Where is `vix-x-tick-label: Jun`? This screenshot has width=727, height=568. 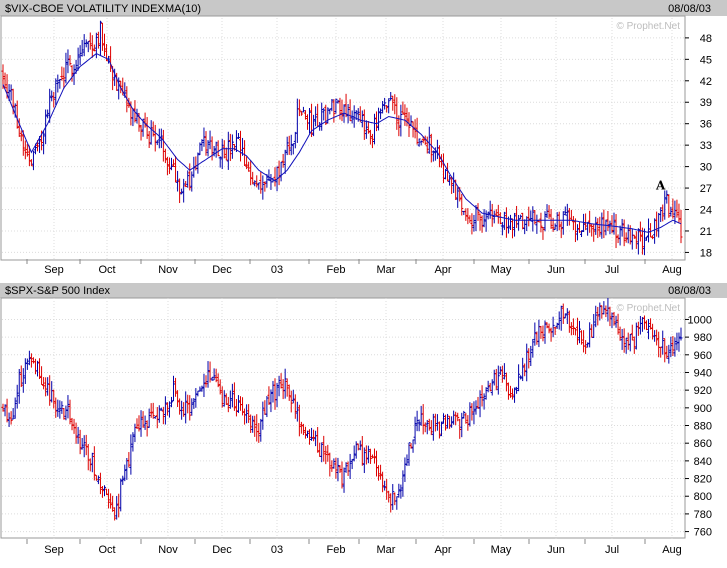 vix-x-tick-label: Jun is located at coordinates (556, 270).